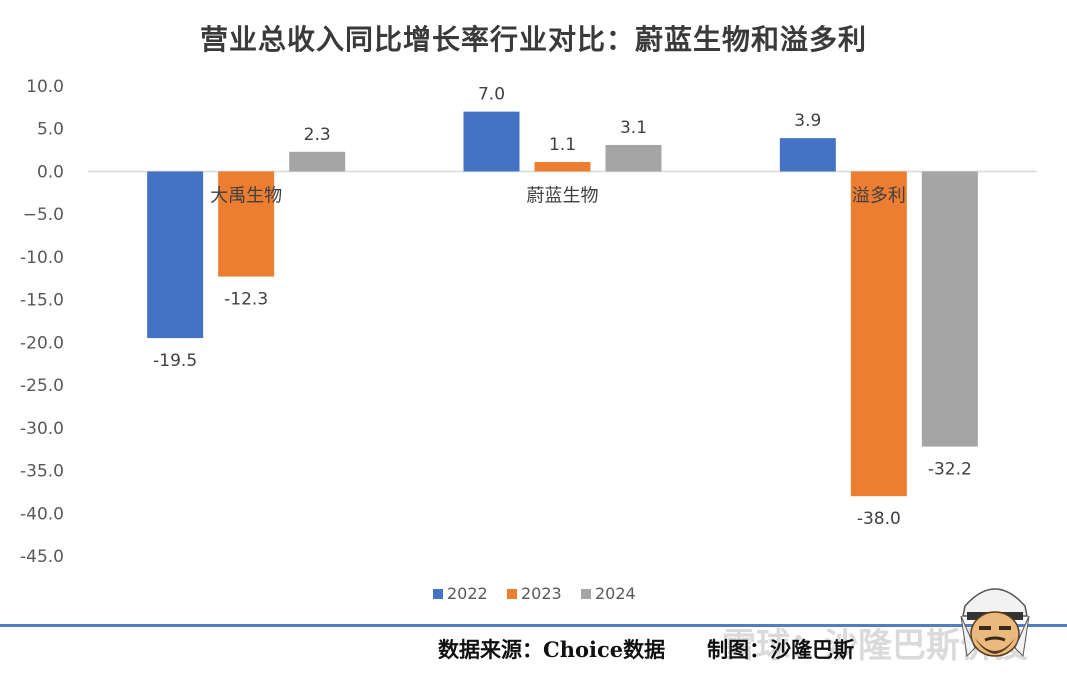 Image resolution: width=1067 pixels, height=675 pixels. I want to click on y-tick-label: -25.0, so click(42, 386).